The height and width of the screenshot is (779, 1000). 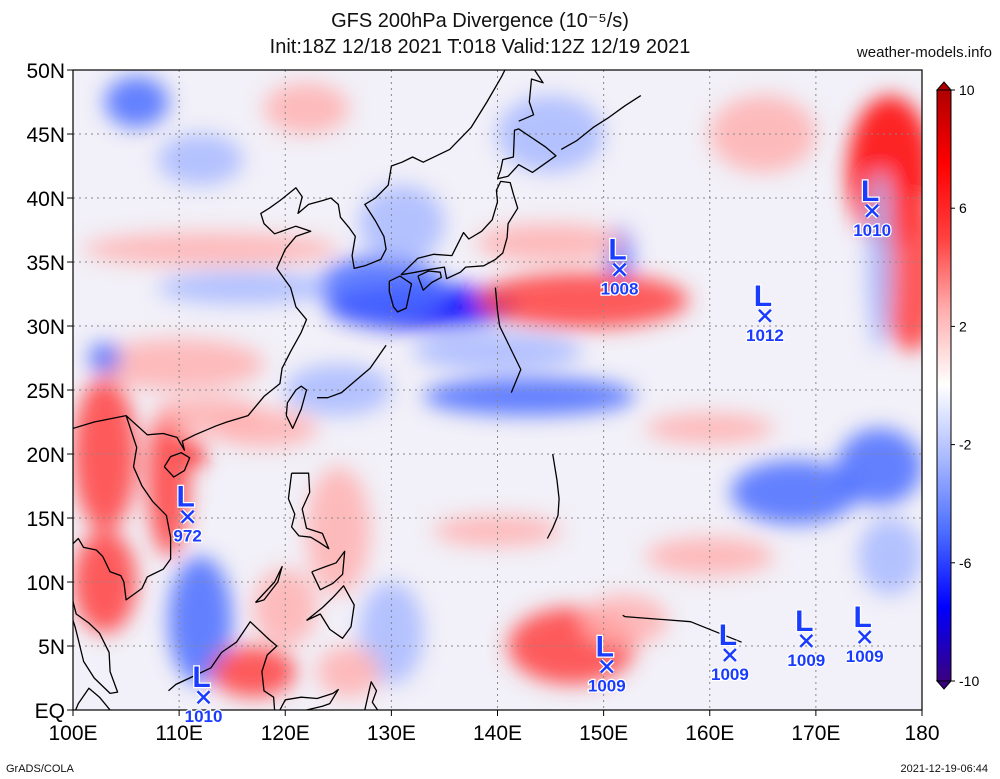 I want to click on coastline-izu-bonin, so click(x=508, y=340).